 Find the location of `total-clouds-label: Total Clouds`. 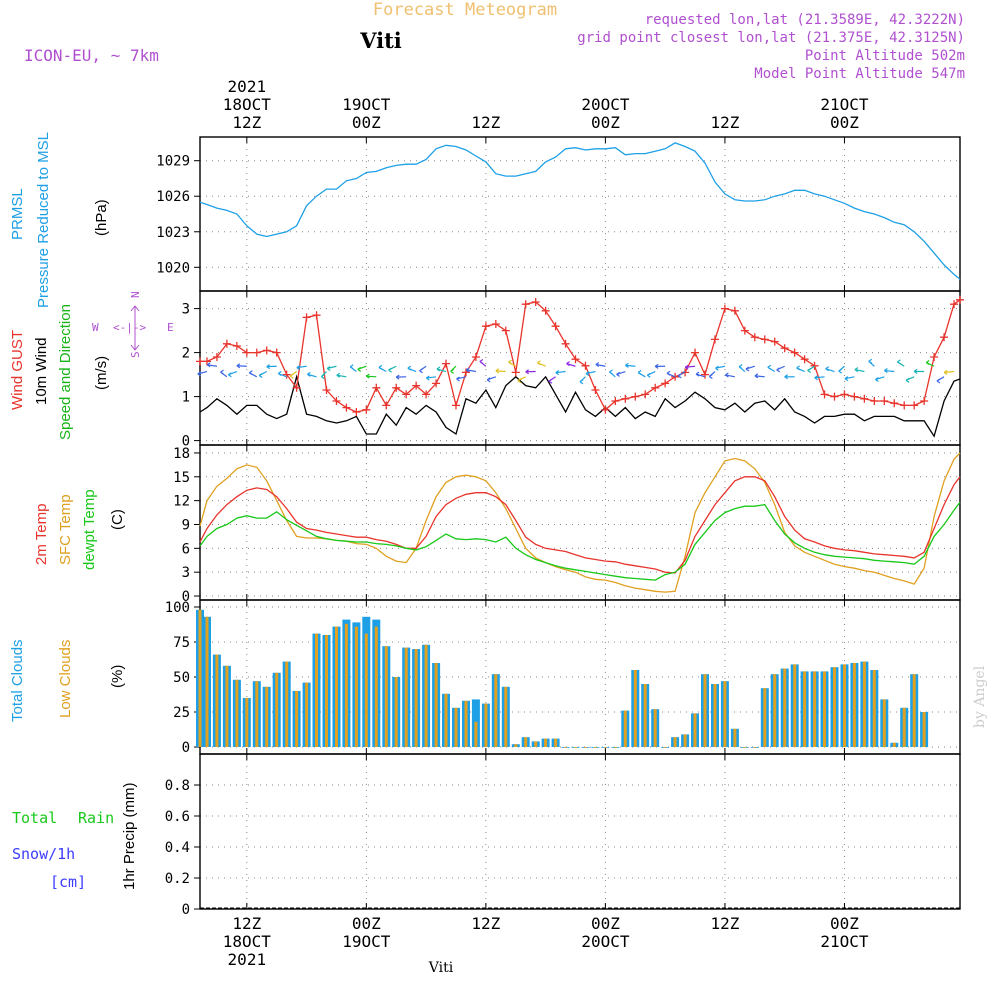

total-clouds-label: Total Clouds is located at coordinates (17, 680).